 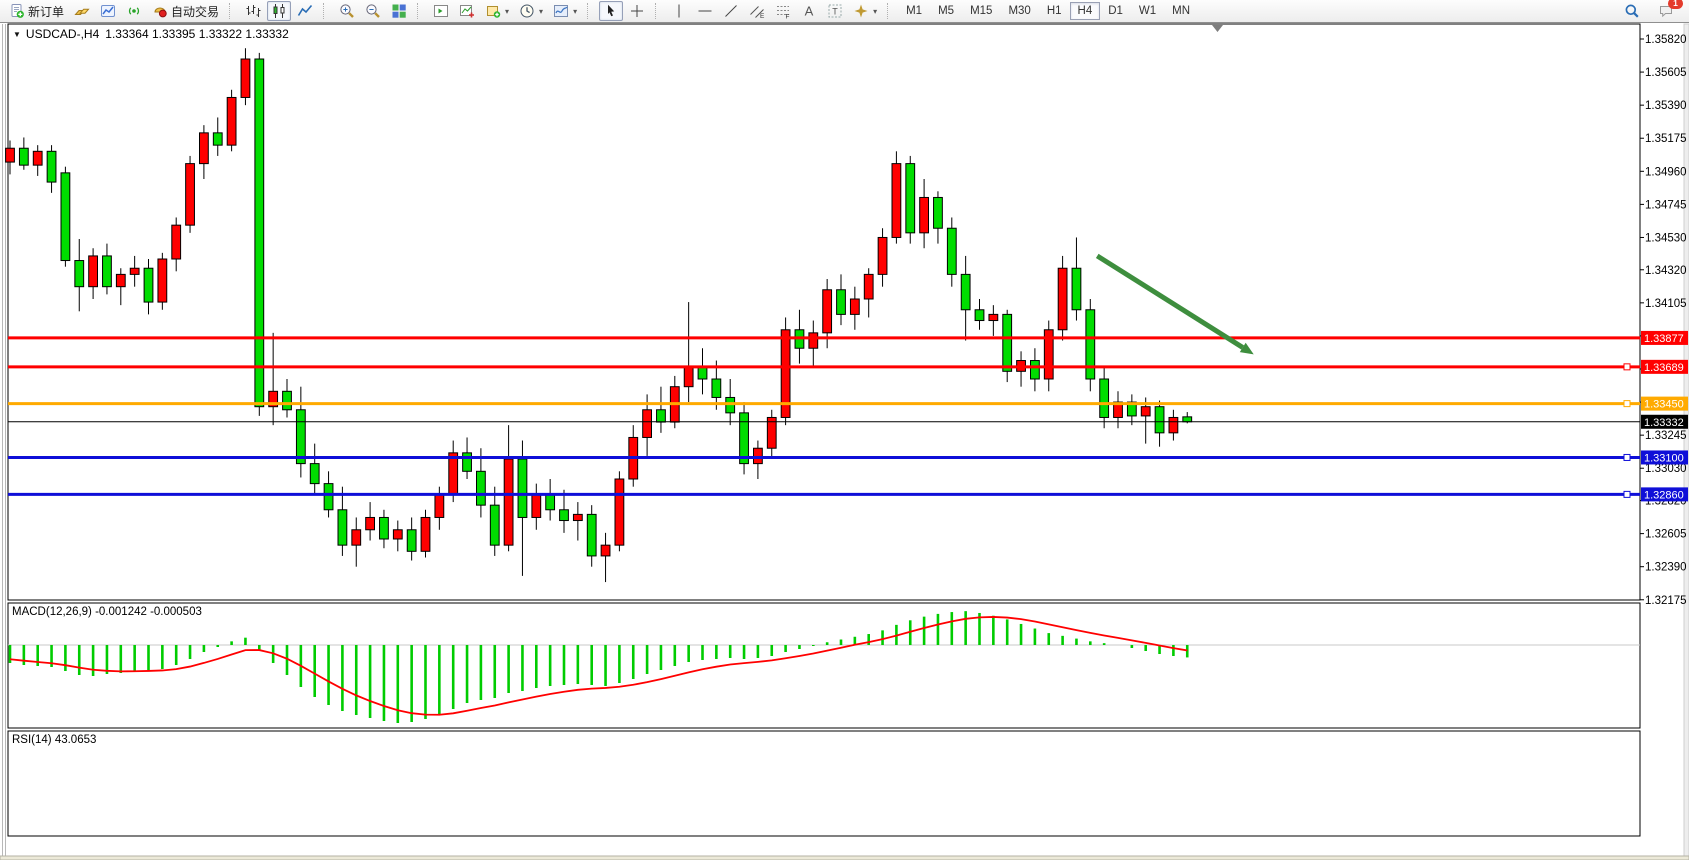 I want to click on profile-icon, so click(x=494, y=12).